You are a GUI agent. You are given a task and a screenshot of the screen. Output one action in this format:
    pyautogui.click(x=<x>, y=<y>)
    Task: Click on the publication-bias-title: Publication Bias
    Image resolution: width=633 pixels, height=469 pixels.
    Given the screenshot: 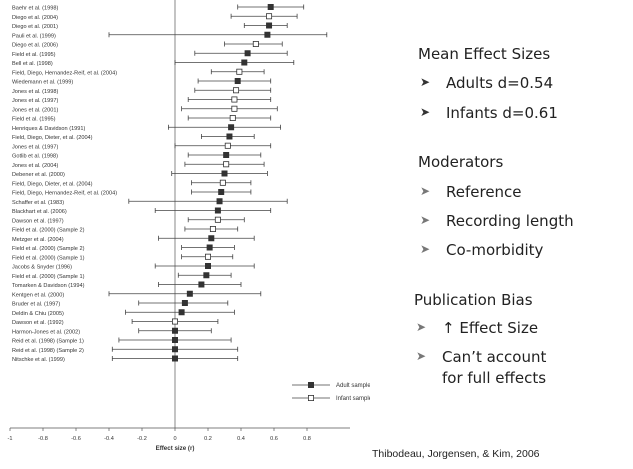 What is the action you would take?
    pyautogui.click(x=473, y=300)
    